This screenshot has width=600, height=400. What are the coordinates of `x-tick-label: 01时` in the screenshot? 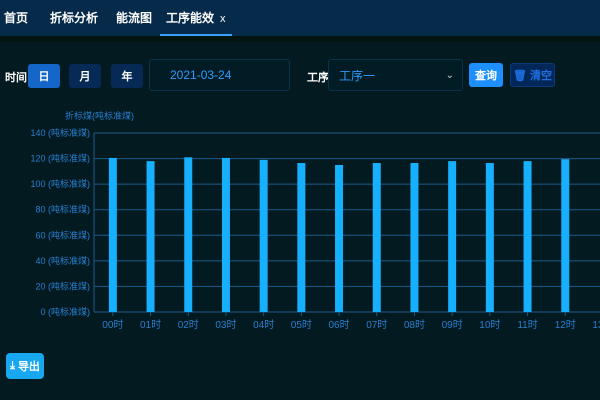 It's located at (150, 325).